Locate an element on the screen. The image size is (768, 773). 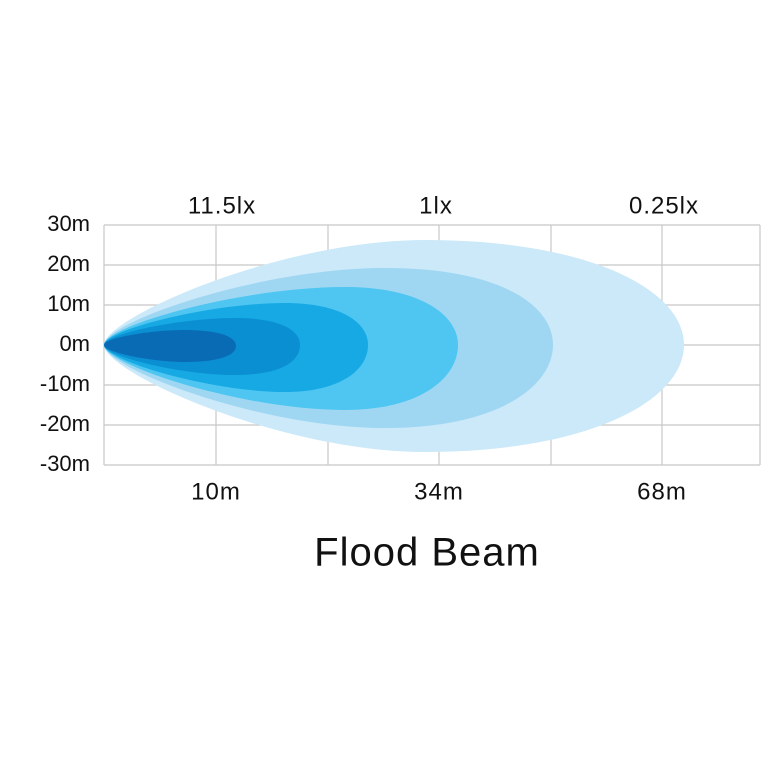
width-label: 0m is located at coordinates (74, 343).